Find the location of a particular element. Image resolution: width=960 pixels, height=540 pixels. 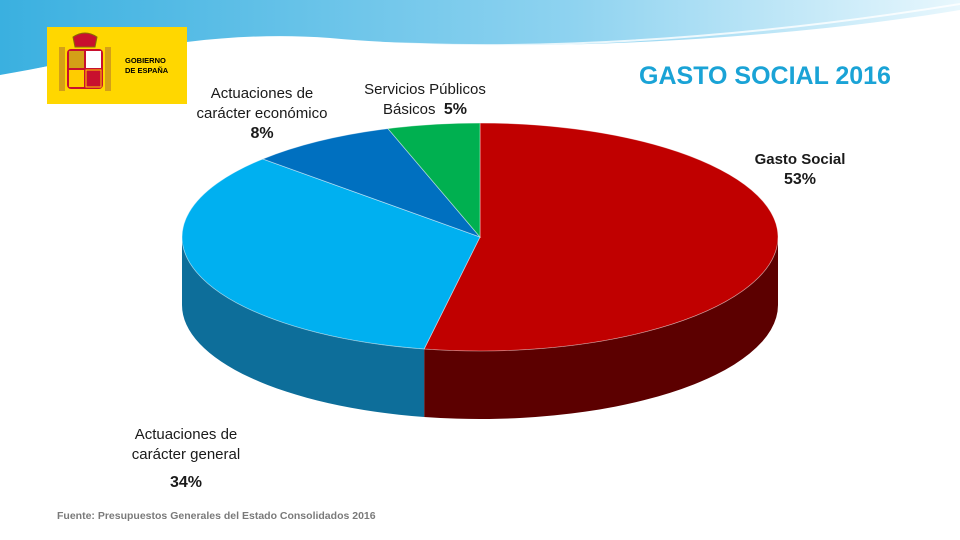

label-economico-name-line1: Actuaciones de is located at coordinates (262, 93).